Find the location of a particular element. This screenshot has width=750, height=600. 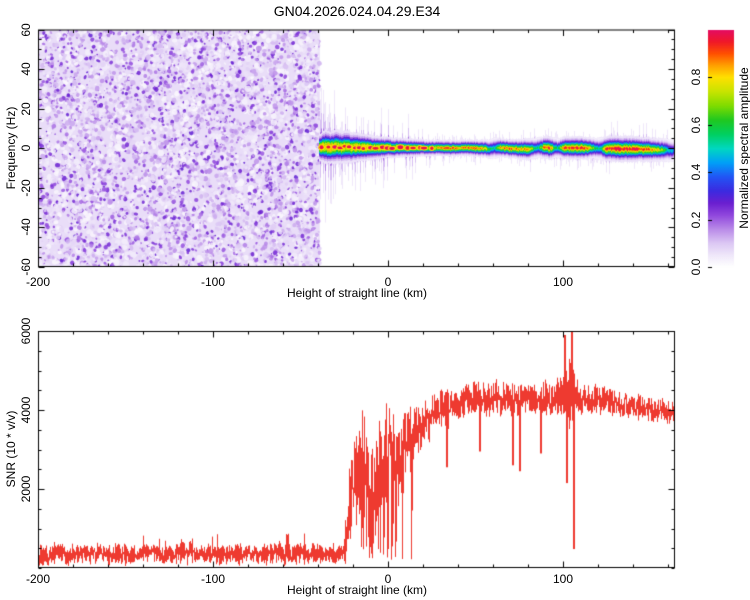

top-x-tick-label: 0 is located at coordinates (388, 282).